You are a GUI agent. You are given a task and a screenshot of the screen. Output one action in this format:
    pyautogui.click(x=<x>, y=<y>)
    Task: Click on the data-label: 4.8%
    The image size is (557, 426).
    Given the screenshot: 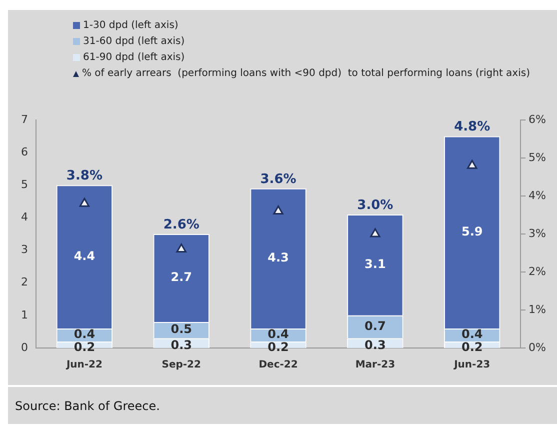 What is the action you would take?
    pyautogui.click(x=472, y=127)
    